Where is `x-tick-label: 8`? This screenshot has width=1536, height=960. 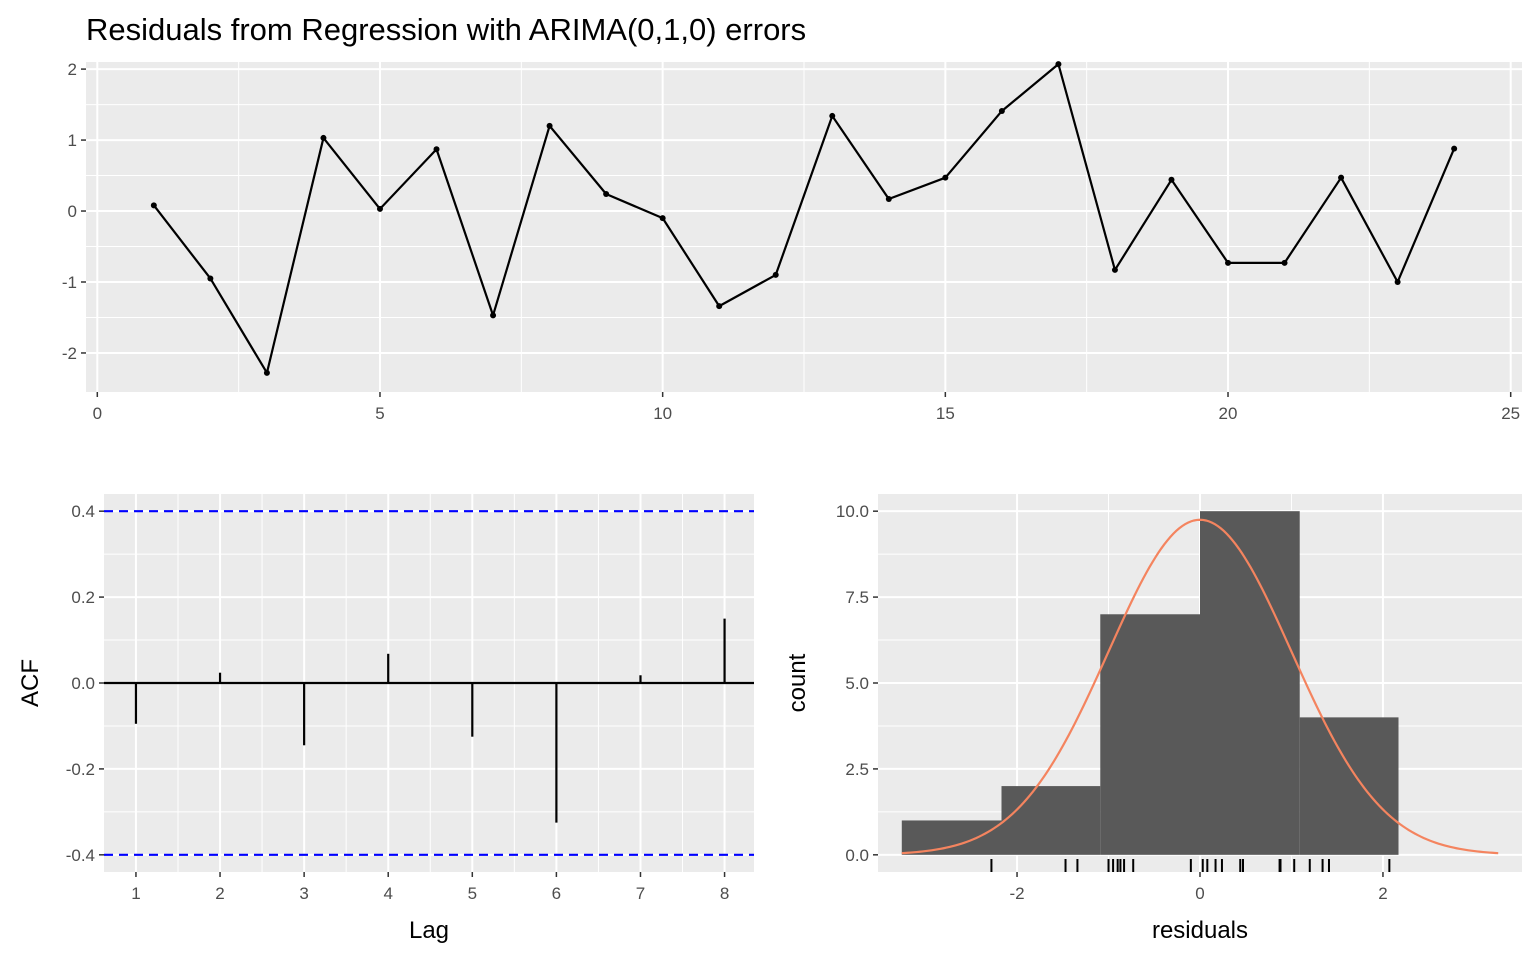 x-tick-label: 8 is located at coordinates (724, 893).